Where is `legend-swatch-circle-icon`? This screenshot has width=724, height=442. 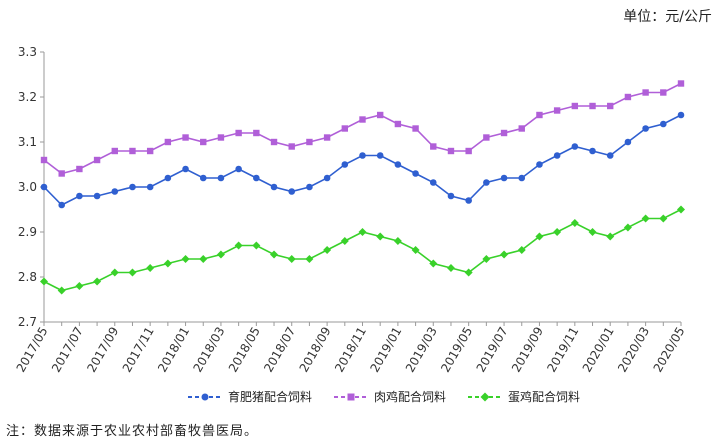
legend-swatch-circle-icon is located at coordinates (205, 396).